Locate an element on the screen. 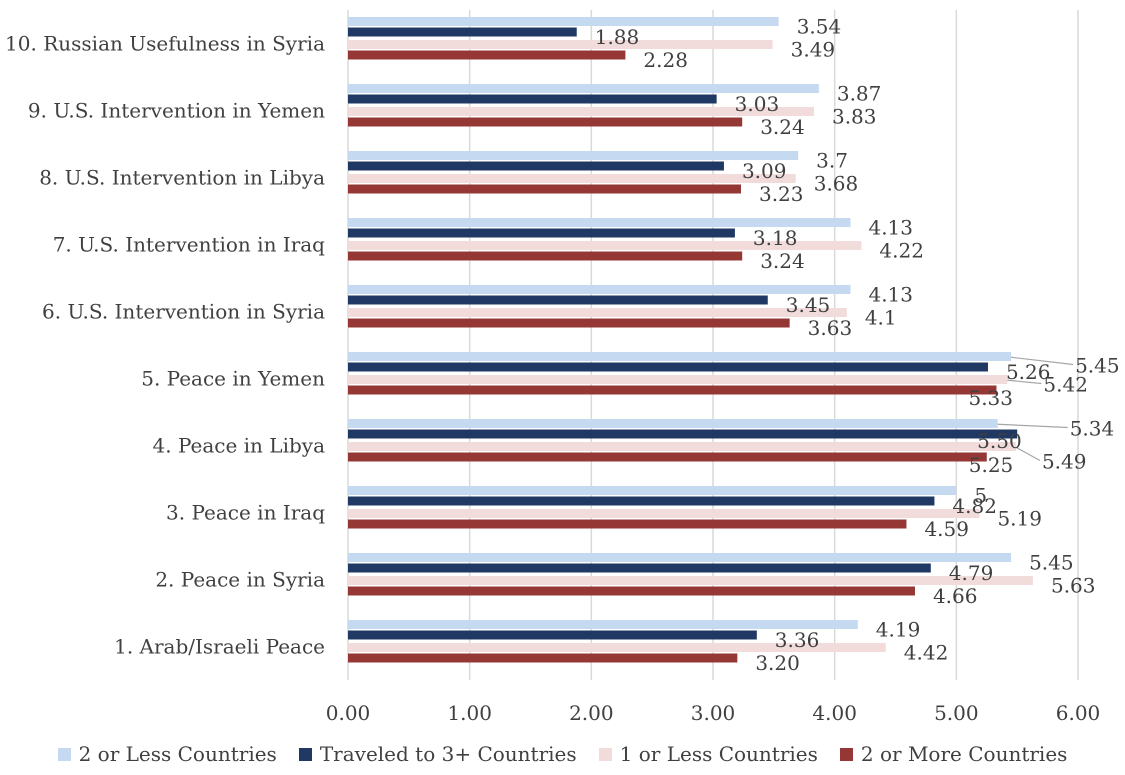  category-label: 7. U.S. Intervention in Iraq is located at coordinates (189, 245).